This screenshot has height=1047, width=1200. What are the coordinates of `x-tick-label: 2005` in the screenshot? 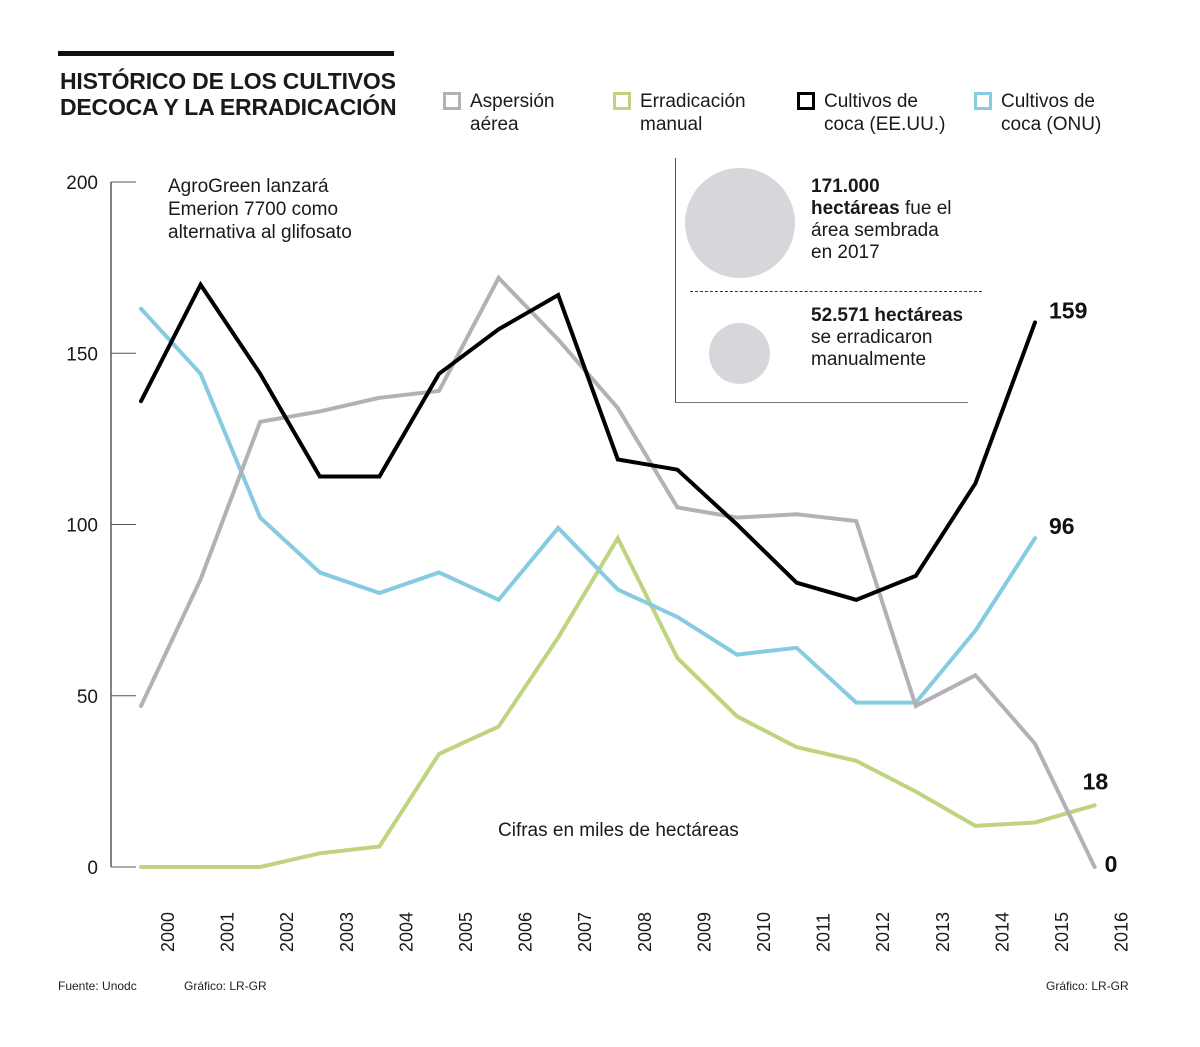 It's located at (466, 932).